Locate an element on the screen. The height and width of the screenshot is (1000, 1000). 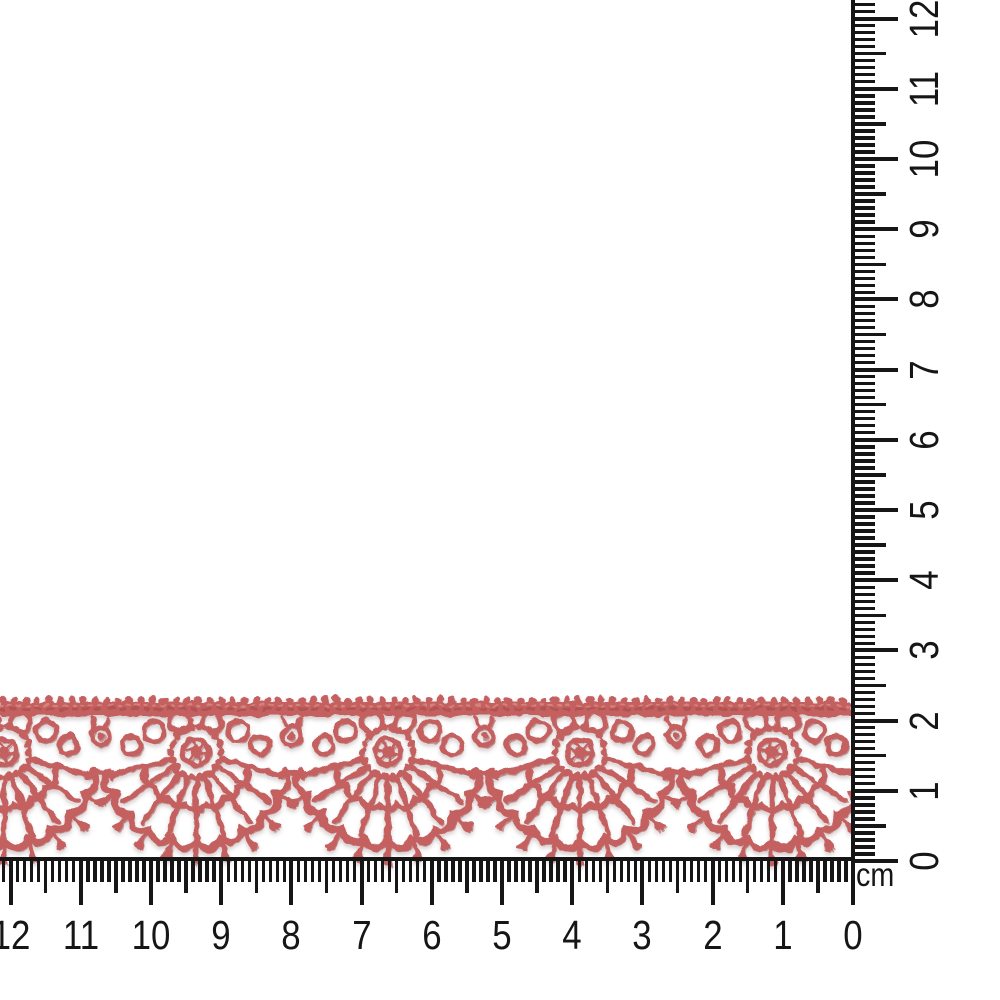
unit-label: cm is located at coordinates (875, 874).